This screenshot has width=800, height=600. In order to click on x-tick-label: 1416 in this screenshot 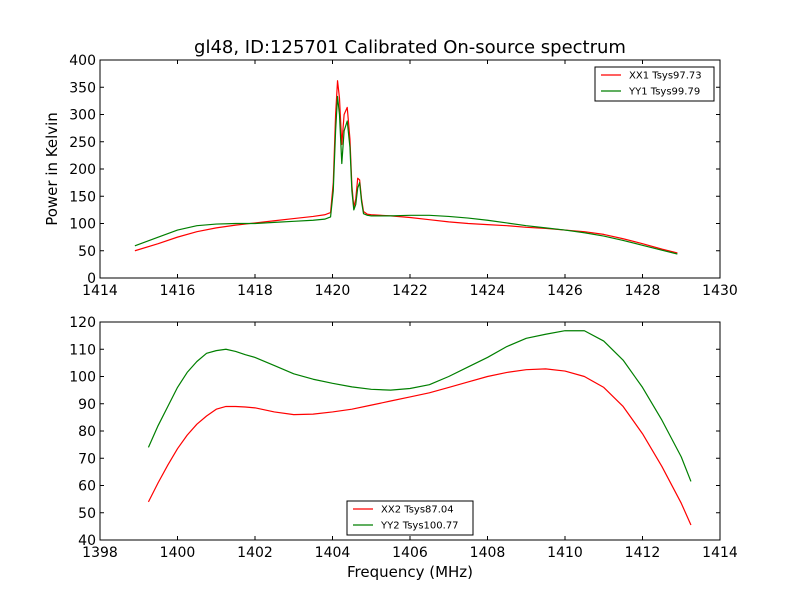, I will do `click(178, 291)`.